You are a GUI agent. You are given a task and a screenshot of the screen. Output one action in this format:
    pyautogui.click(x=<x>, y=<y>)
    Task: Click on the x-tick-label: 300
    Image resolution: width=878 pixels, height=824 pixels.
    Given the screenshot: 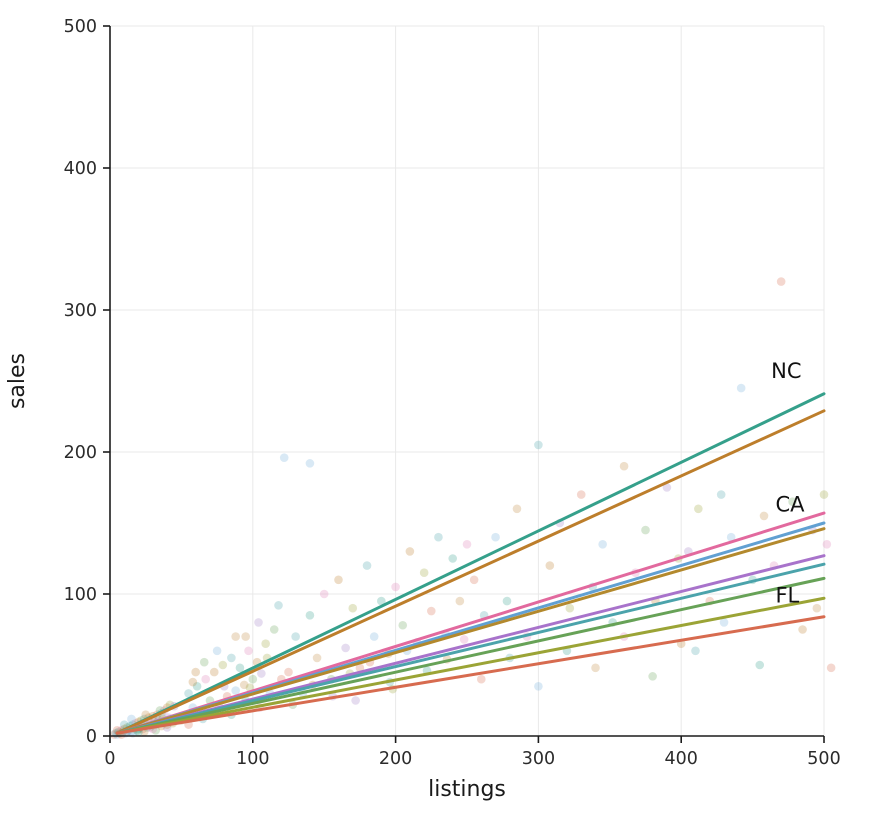 What is the action you would take?
    pyautogui.click(x=538, y=759)
    